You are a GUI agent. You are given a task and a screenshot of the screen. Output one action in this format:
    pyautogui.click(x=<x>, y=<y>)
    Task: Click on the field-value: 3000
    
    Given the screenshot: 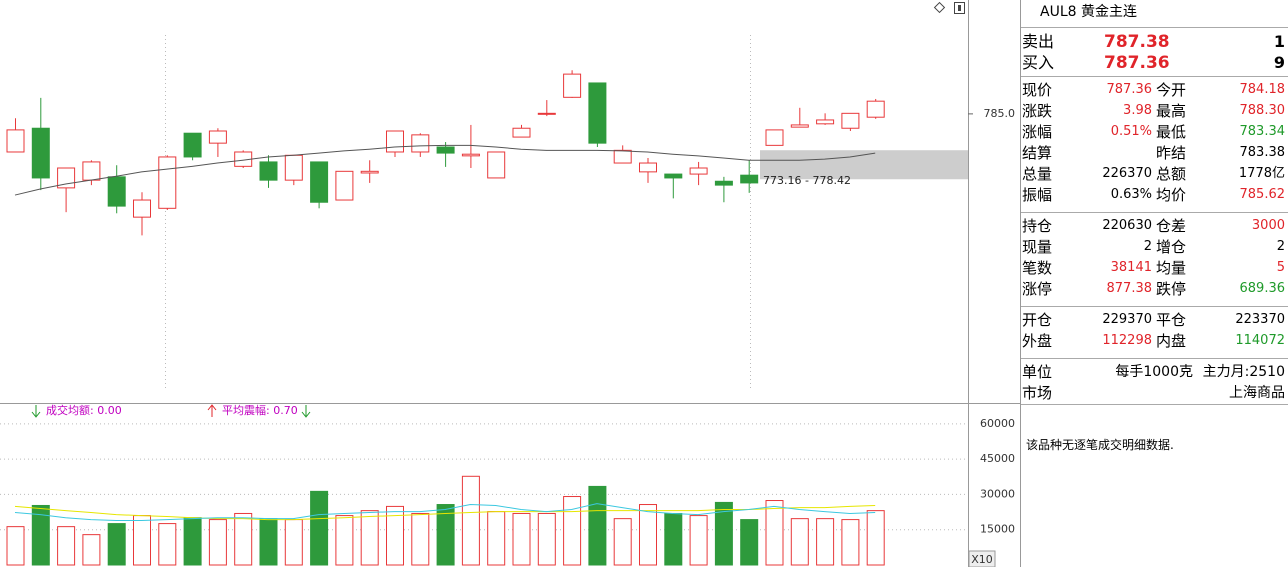 What is the action you would take?
    pyautogui.click(x=1268, y=225)
    